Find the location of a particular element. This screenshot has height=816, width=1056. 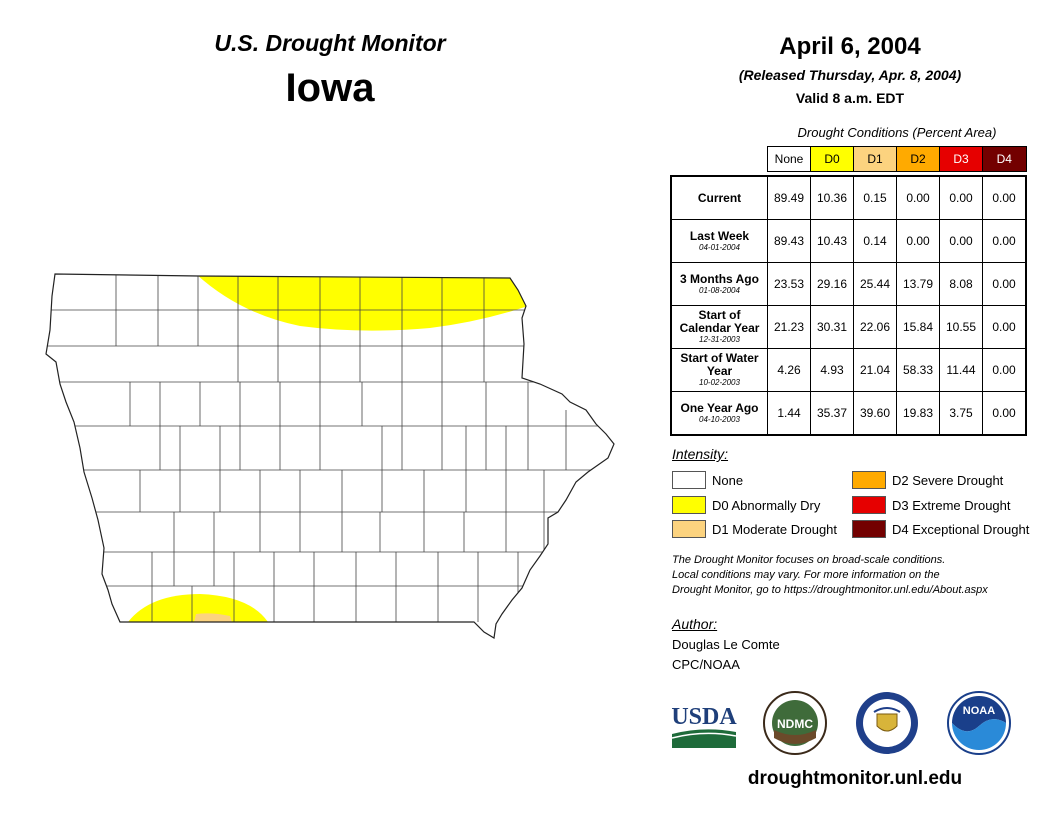

legend-item-d0: D0 Abnormally Dry is located at coordinates (746, 505).